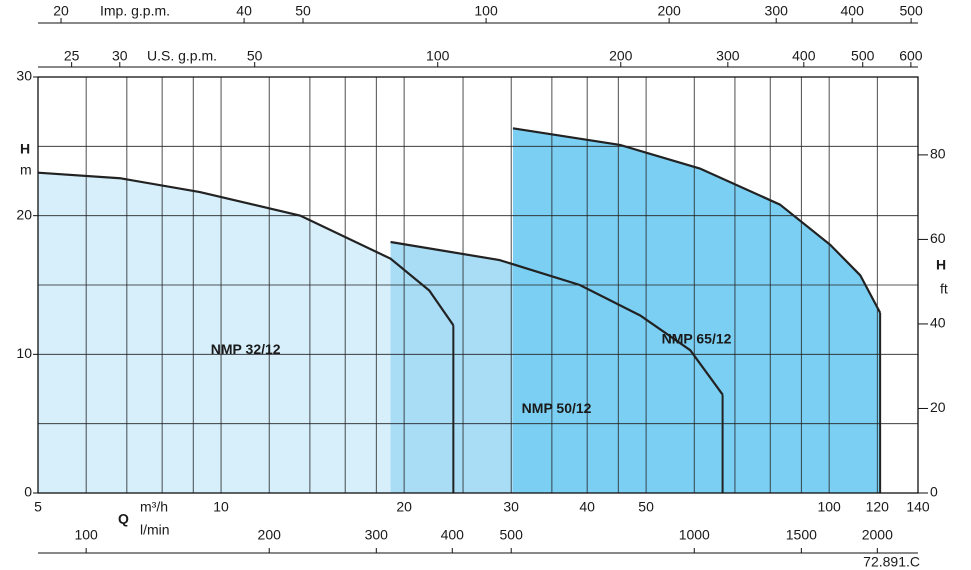  Describe the element at coordinates (38, 507) in the screenshot. I see `x-tick-label: 5` at that location.